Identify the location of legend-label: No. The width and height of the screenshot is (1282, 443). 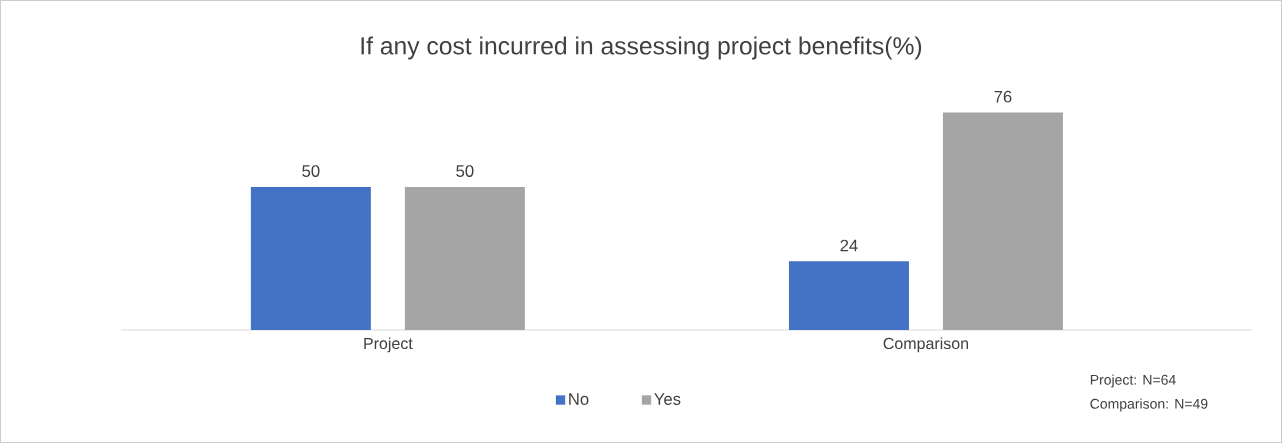
(579, 399).